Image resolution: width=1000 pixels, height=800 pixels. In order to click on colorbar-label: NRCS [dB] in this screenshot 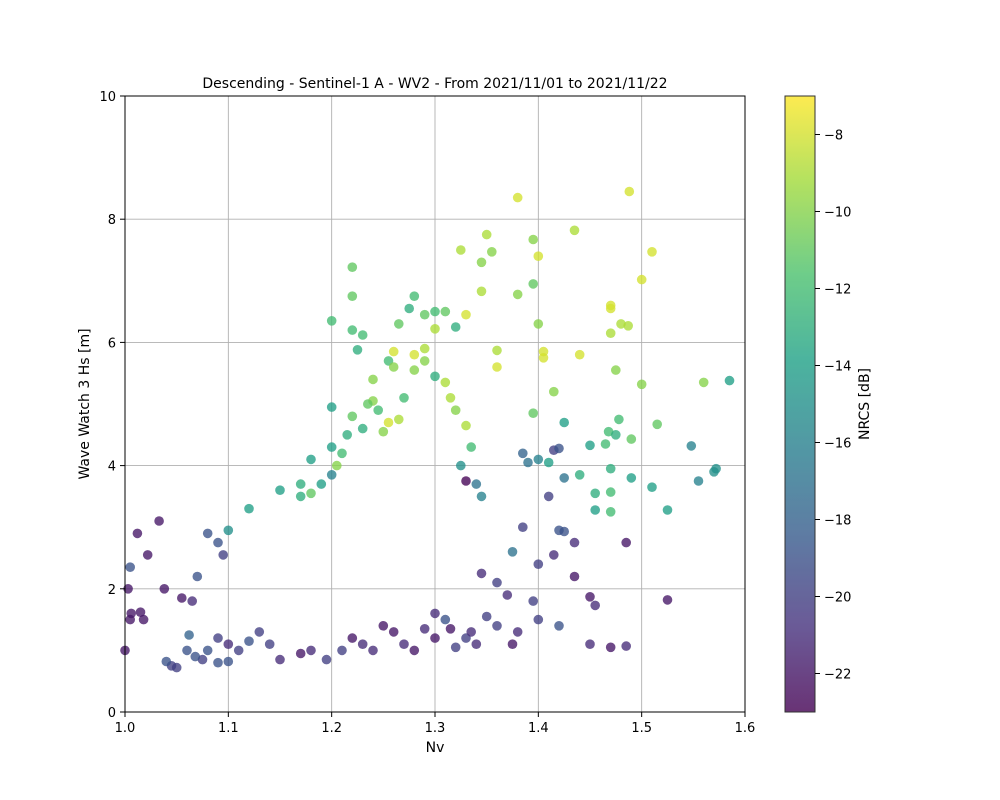, I will do `click(865, 404)`.